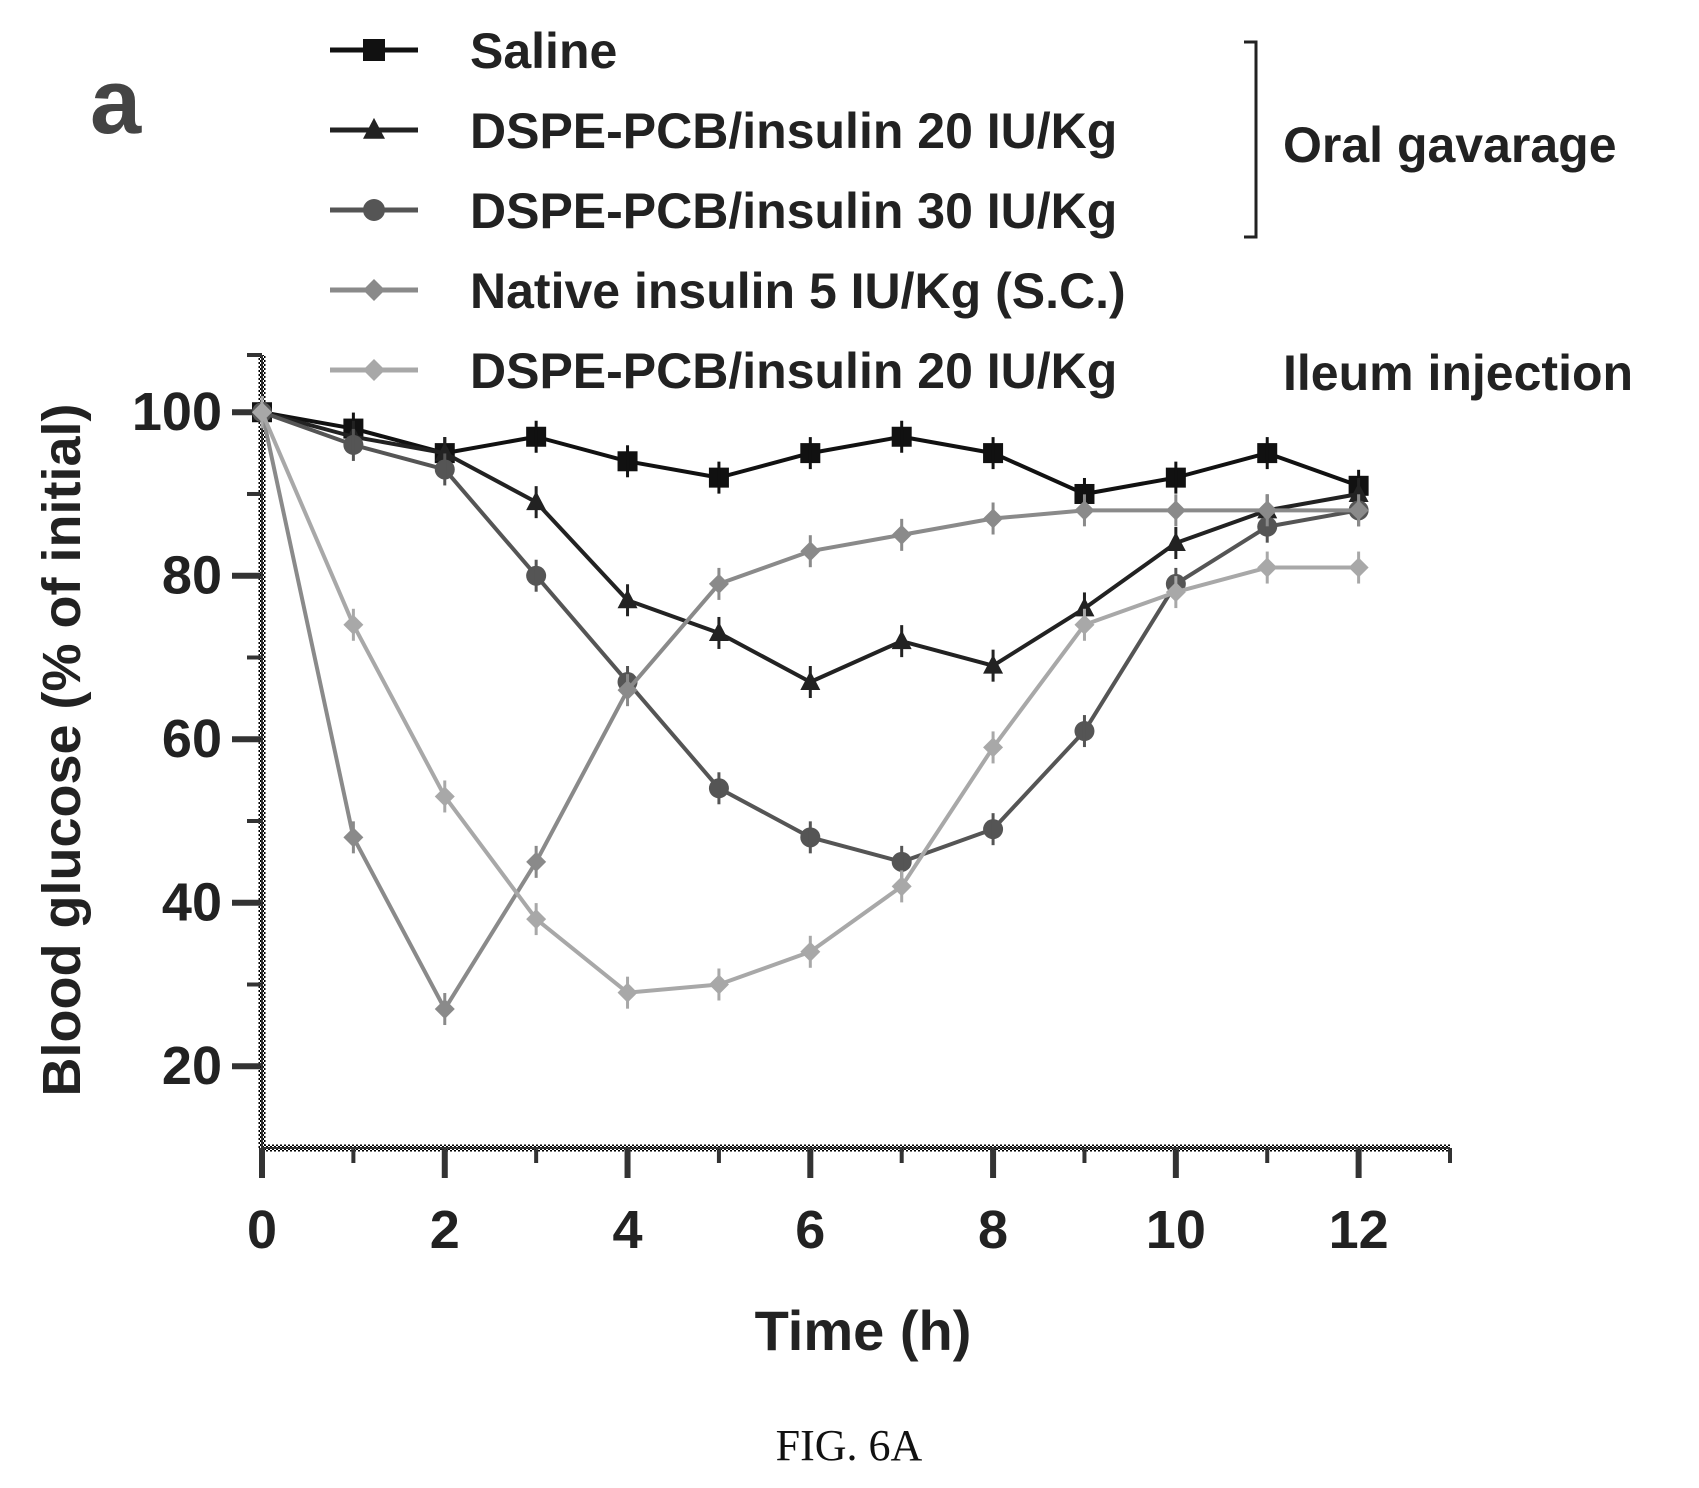 Image resolution: width=1699 pixels, height=1488 pixels. What do you see at coordinates (798, 291) in the screenshot?
I see `legend-label: Native insulin 5 IU/Kg (S.C.)` at bounding box center [798, 291].